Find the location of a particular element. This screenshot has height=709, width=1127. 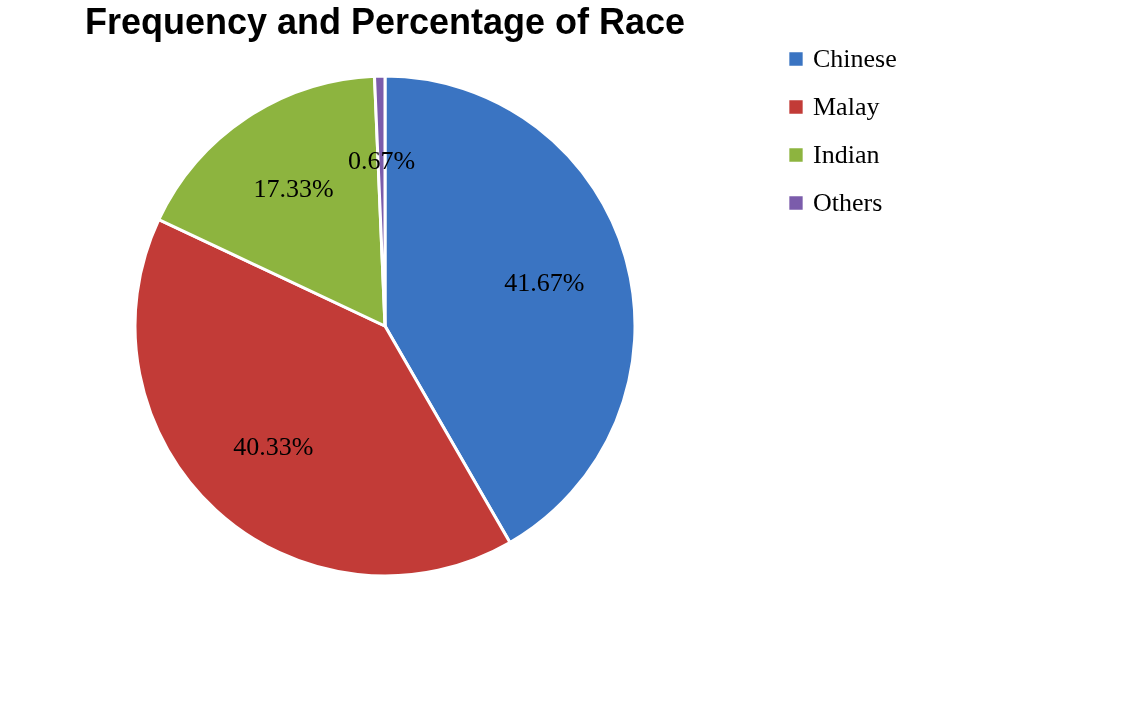

data-label: 17.33% is located at coordinates (293, 188).